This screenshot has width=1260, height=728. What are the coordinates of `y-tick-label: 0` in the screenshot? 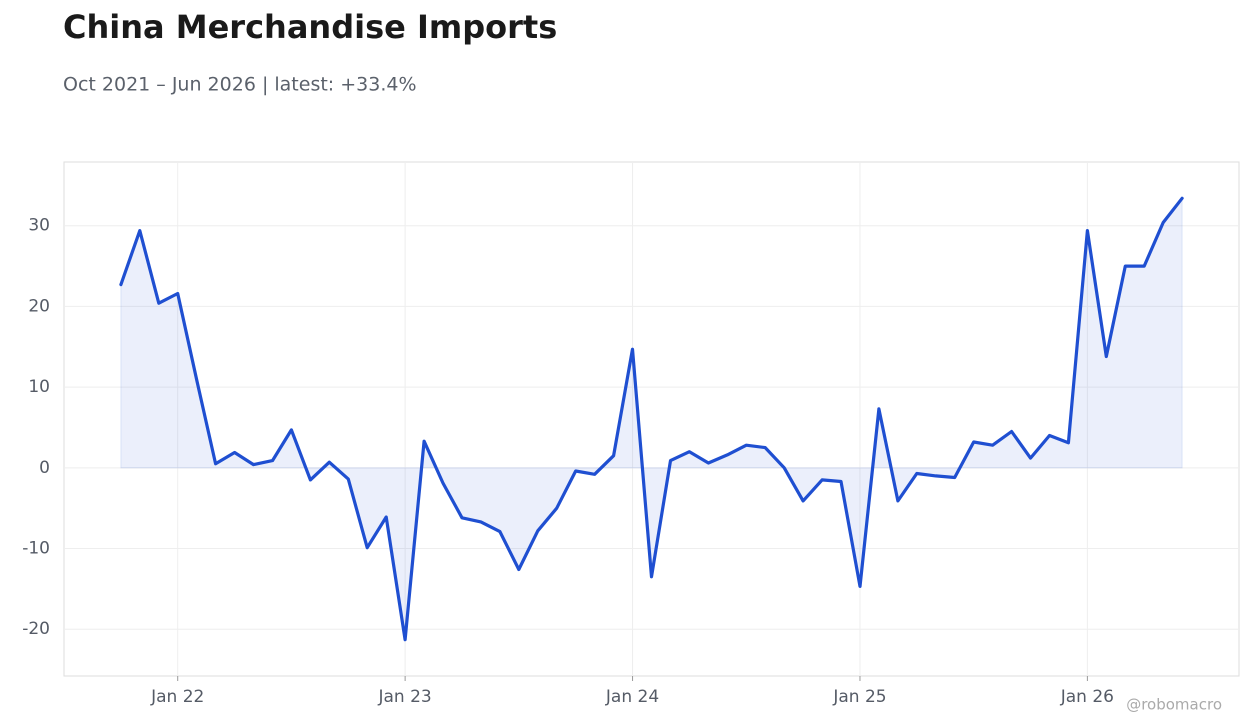 It's located at (44, 468).